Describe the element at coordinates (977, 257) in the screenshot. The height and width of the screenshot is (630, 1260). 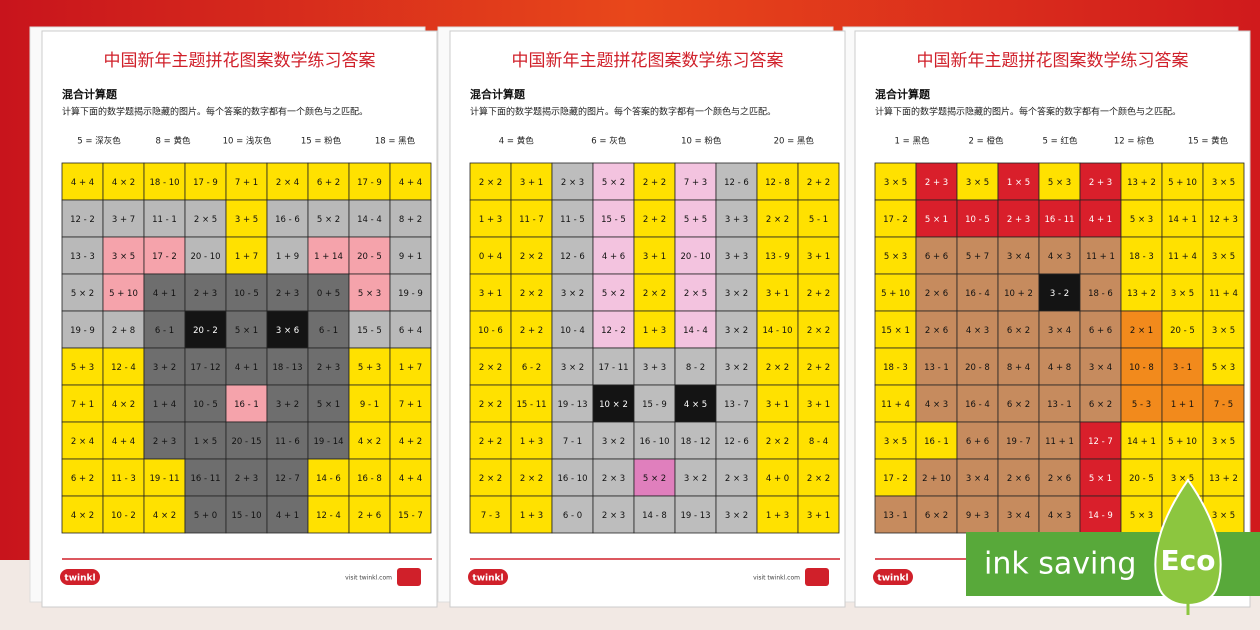
I see `cell-text: 5 + 7` at that location.